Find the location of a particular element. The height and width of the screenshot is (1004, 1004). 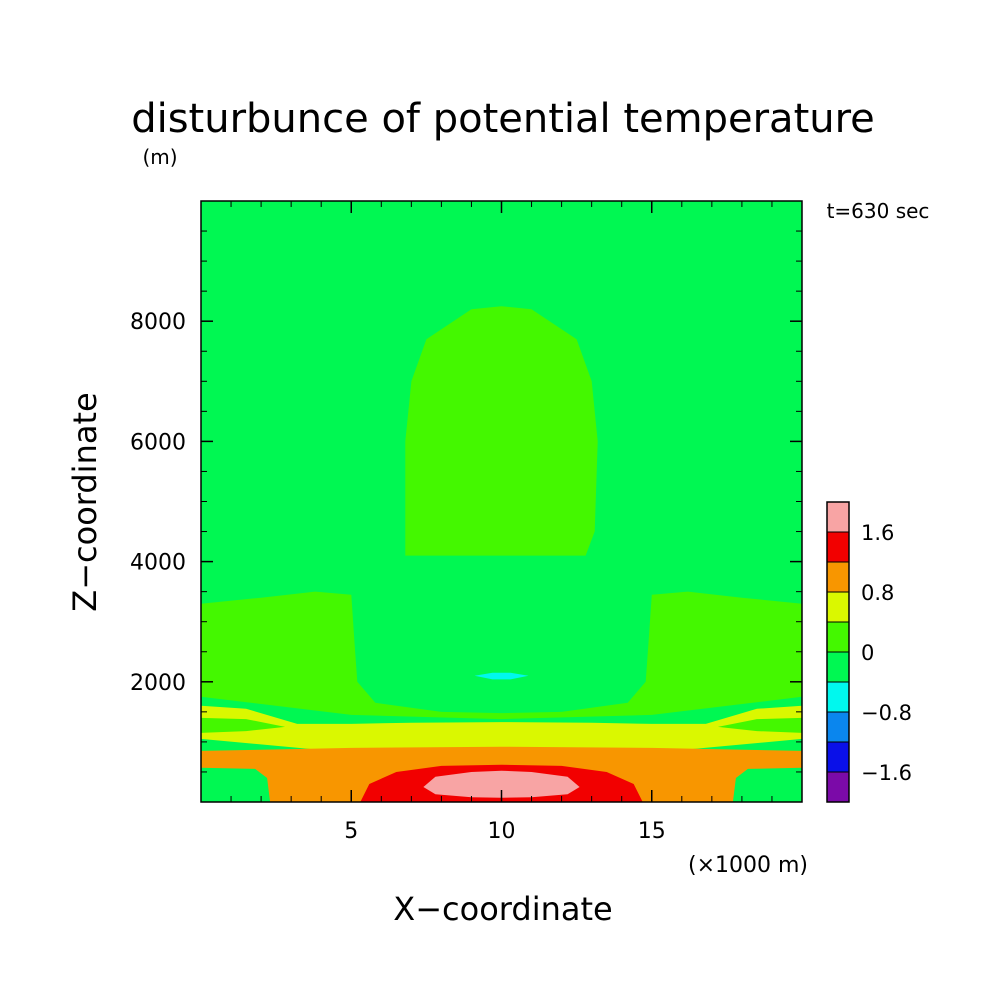

title-unit: (m) is located at coordinates (159, 157).